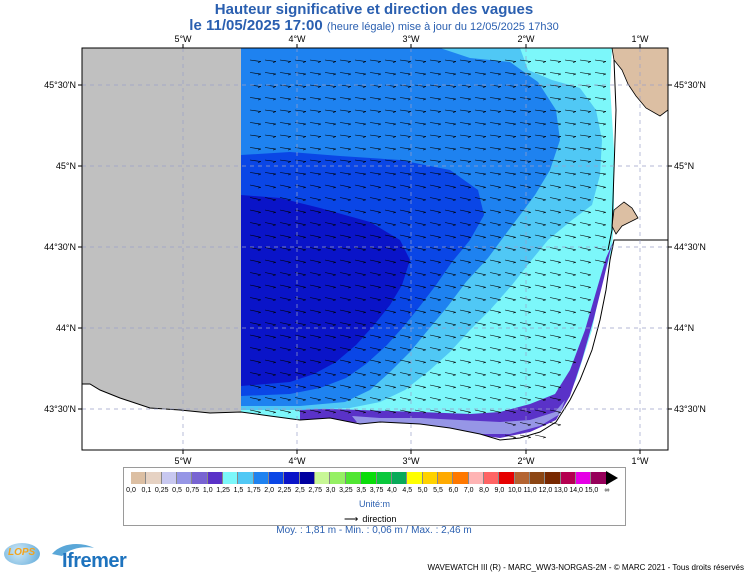  Describe the element at coordinates (370, 519) in the screenshot. I see `direction-key: ⟶ direction` at that location.